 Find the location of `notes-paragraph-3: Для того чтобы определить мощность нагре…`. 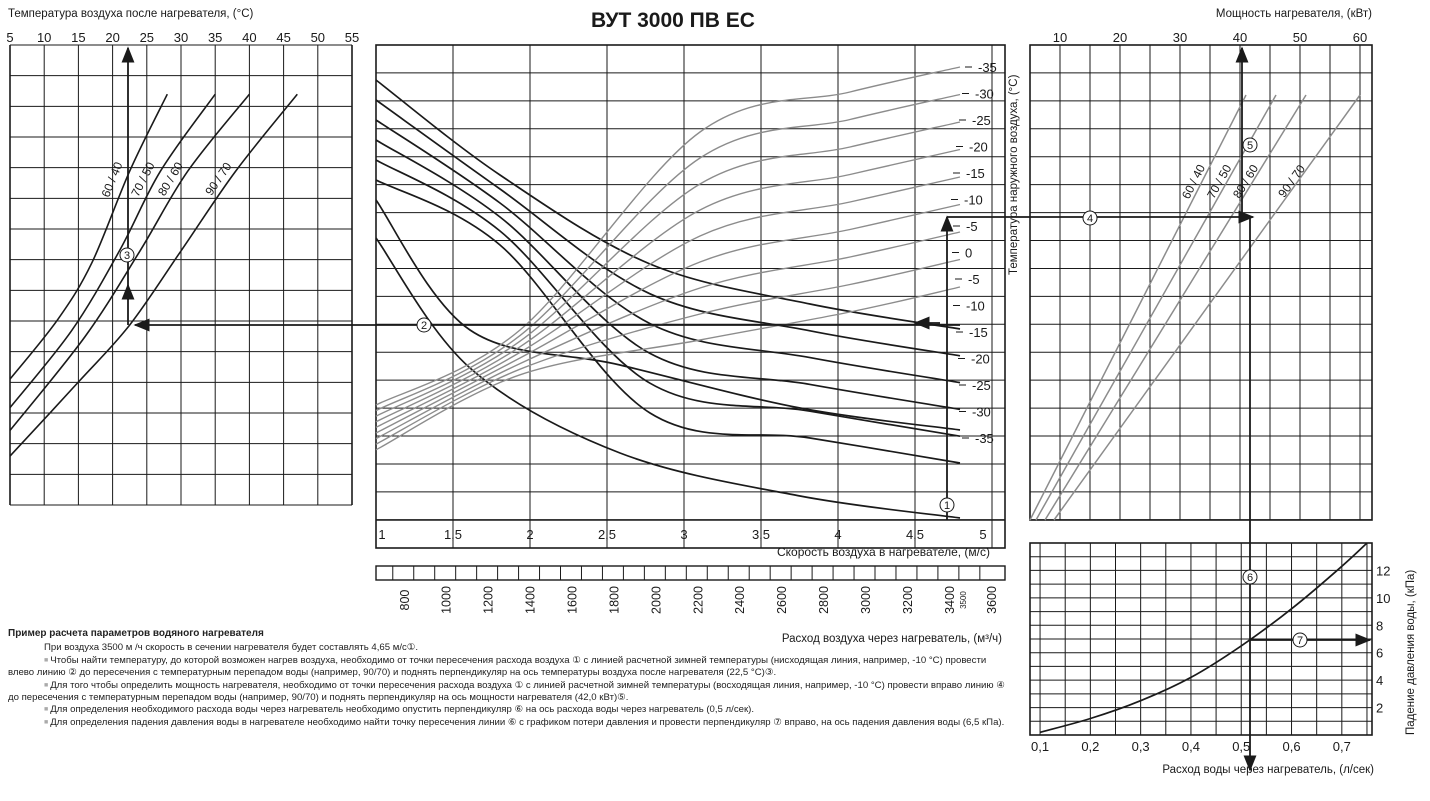

notes-paragraph-3: Для того чтобы определить мощность нагре… is located at coordinates (508, 692).